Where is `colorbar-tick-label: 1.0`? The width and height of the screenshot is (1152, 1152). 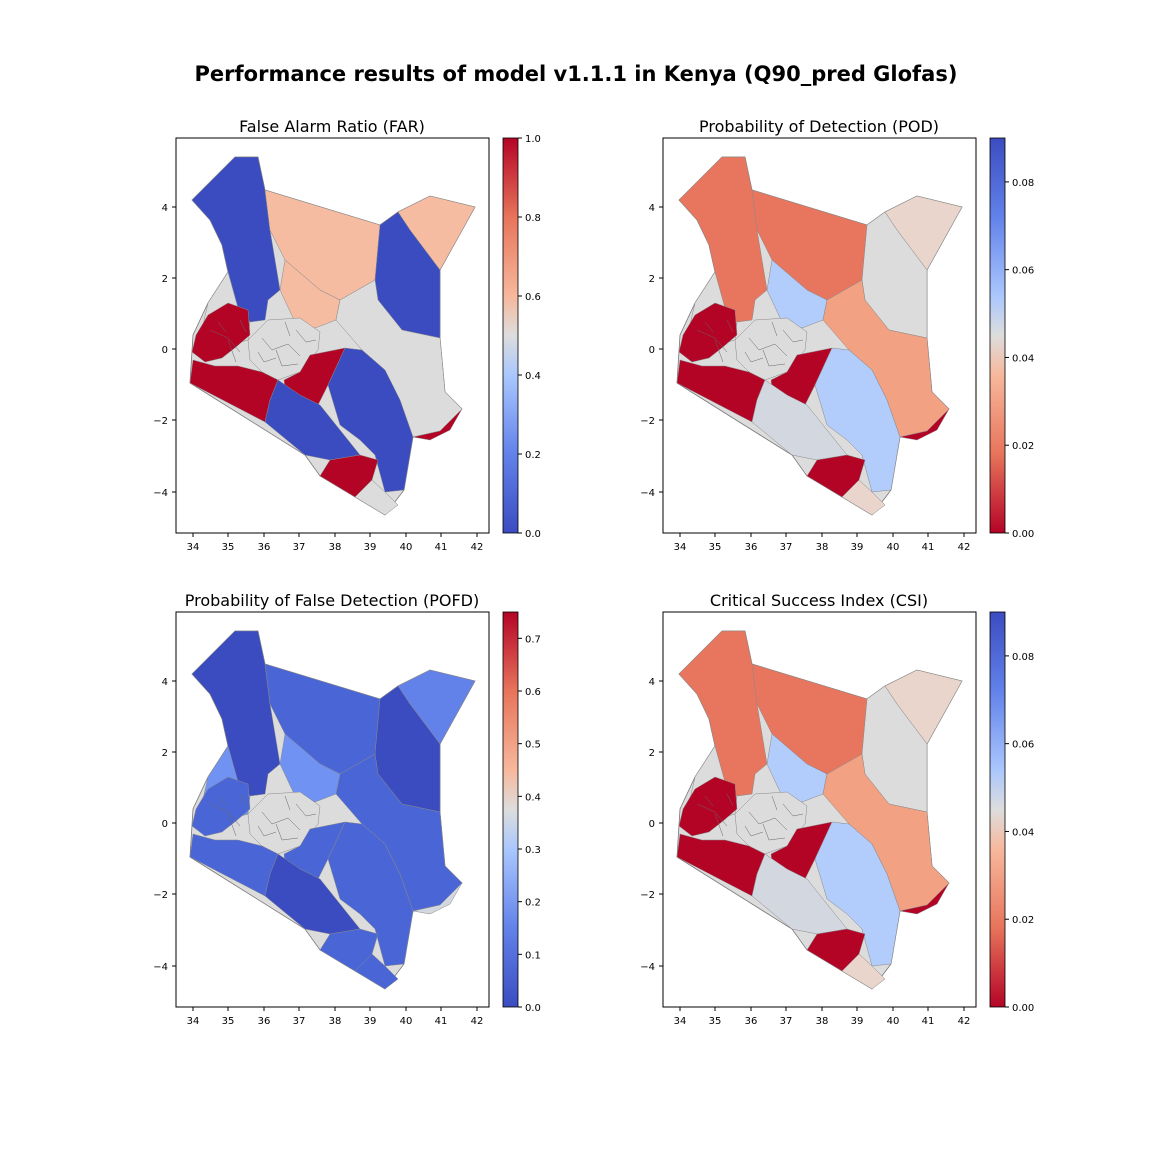
colorbar-tick-label: 1.0 is located at coordinates (533, 139).